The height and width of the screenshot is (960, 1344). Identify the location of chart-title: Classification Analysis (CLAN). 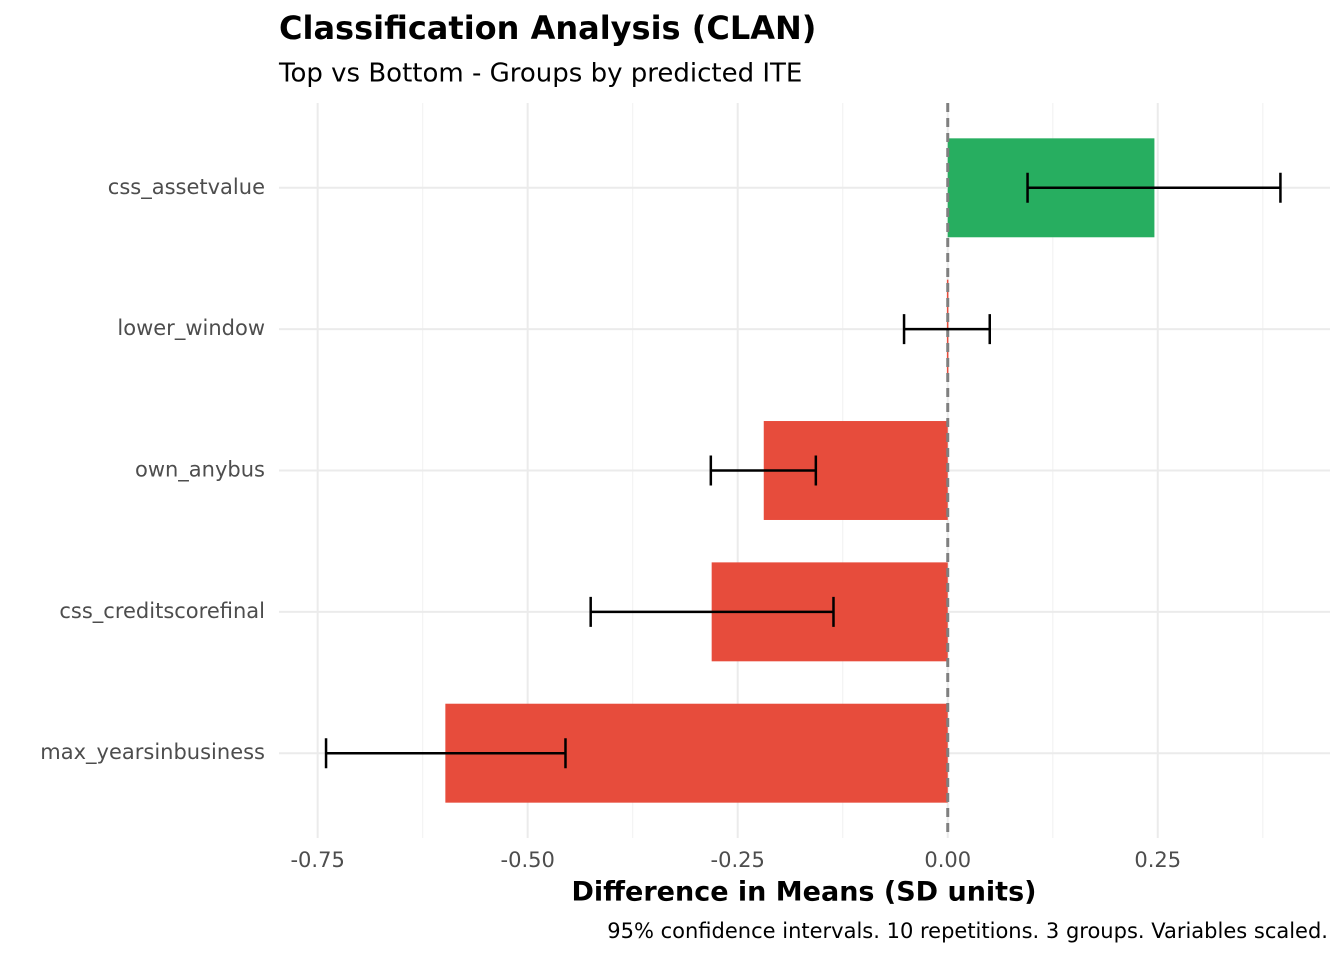
(547, 28).